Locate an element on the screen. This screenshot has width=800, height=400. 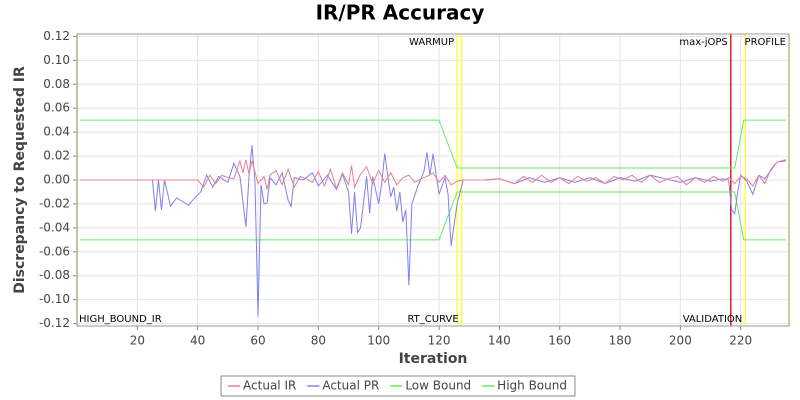
y-tick-label: 0.00 is located at coordinates (56, 180).